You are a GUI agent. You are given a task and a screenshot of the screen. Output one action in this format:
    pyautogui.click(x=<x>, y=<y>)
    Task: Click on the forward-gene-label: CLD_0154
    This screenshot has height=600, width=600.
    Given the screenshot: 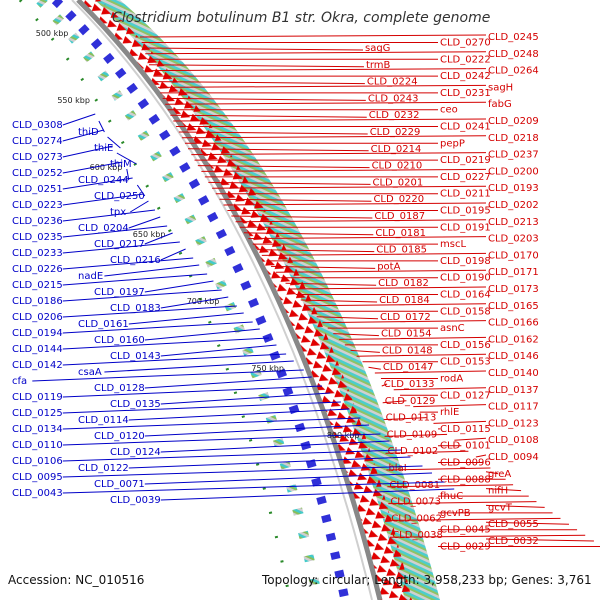 What is the action you would take?
    pyautogui.click(x=406, y=334)
    